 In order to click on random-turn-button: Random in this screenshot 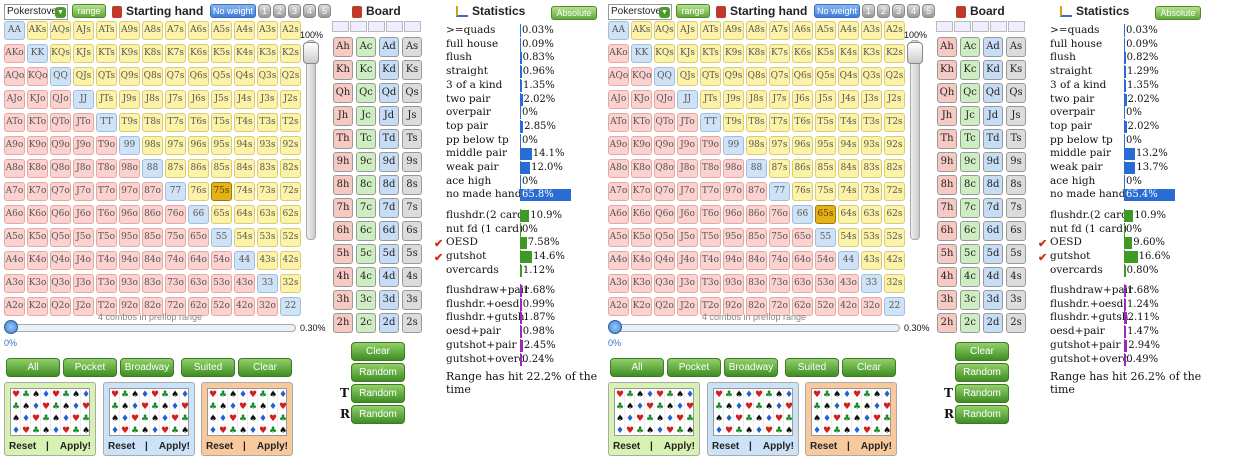, I will do `click(982, 393)`.